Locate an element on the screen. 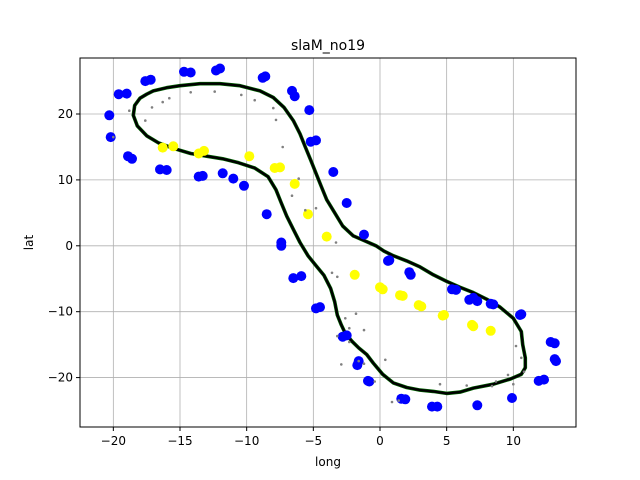 The image size is (640, 480). chart-title: slaM_no19 is located at coordinates (328, 46).